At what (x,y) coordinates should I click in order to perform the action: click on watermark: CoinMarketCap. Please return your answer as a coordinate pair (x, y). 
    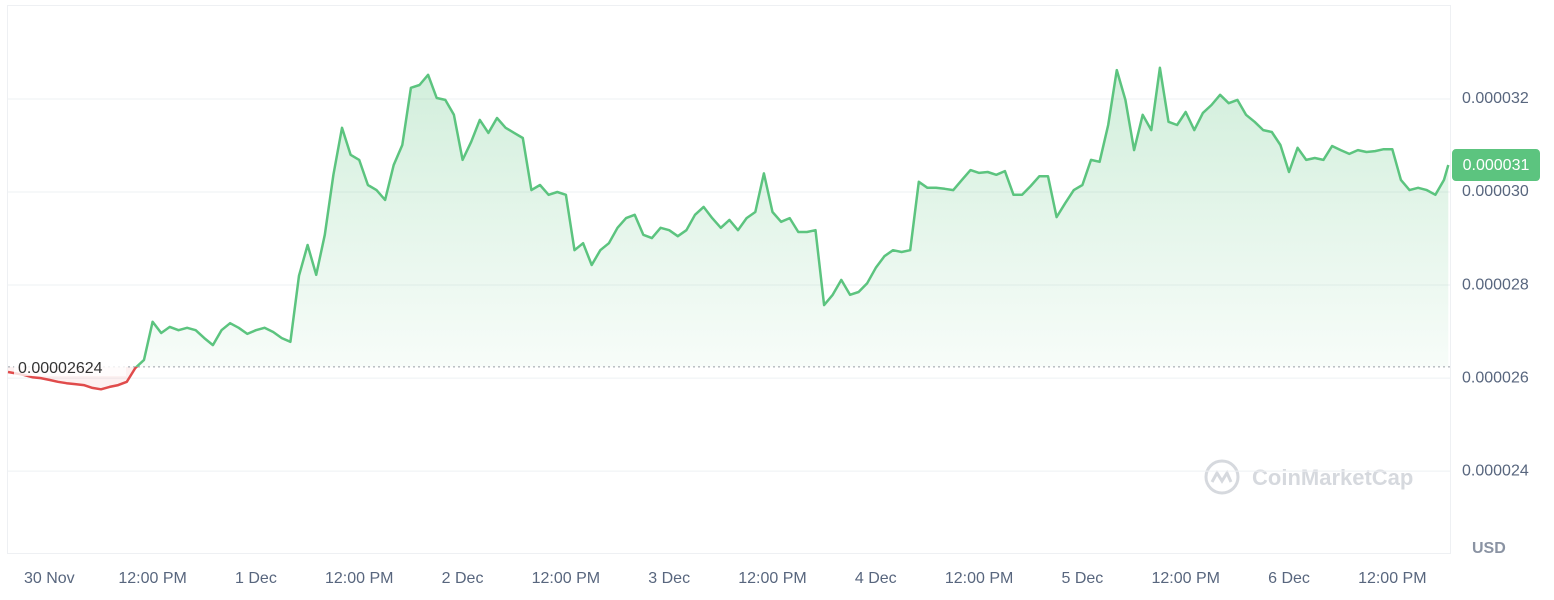
    Looking at the image, I should click on (1308, 477).